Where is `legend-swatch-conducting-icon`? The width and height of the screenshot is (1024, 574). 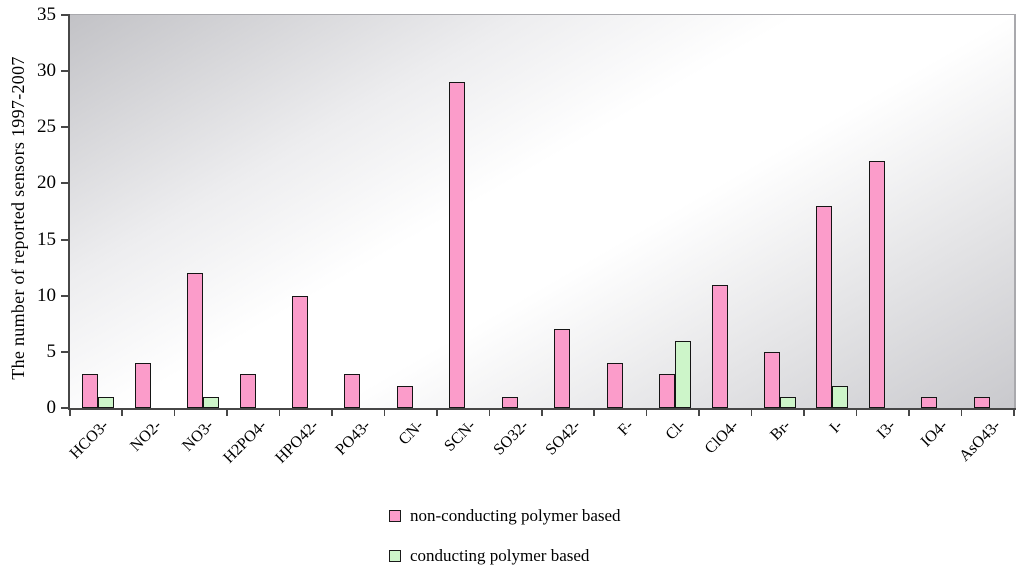
legend-swatch-conducting-icon is located at coordinates (395, 555).